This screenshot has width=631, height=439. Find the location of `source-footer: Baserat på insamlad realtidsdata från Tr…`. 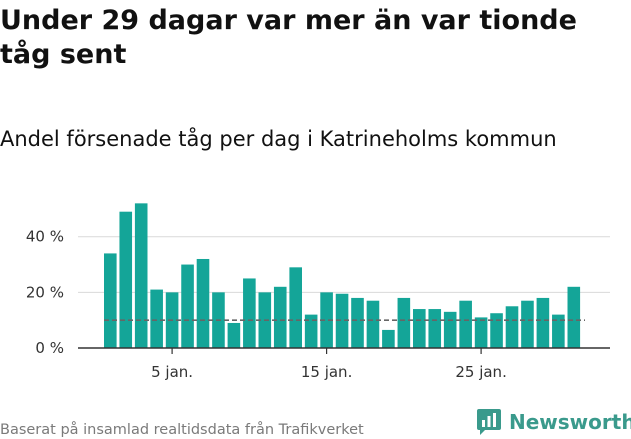

source-footer: Baserat på insamlad realtidsdata från Tr… is located at coordinates (182, 430).